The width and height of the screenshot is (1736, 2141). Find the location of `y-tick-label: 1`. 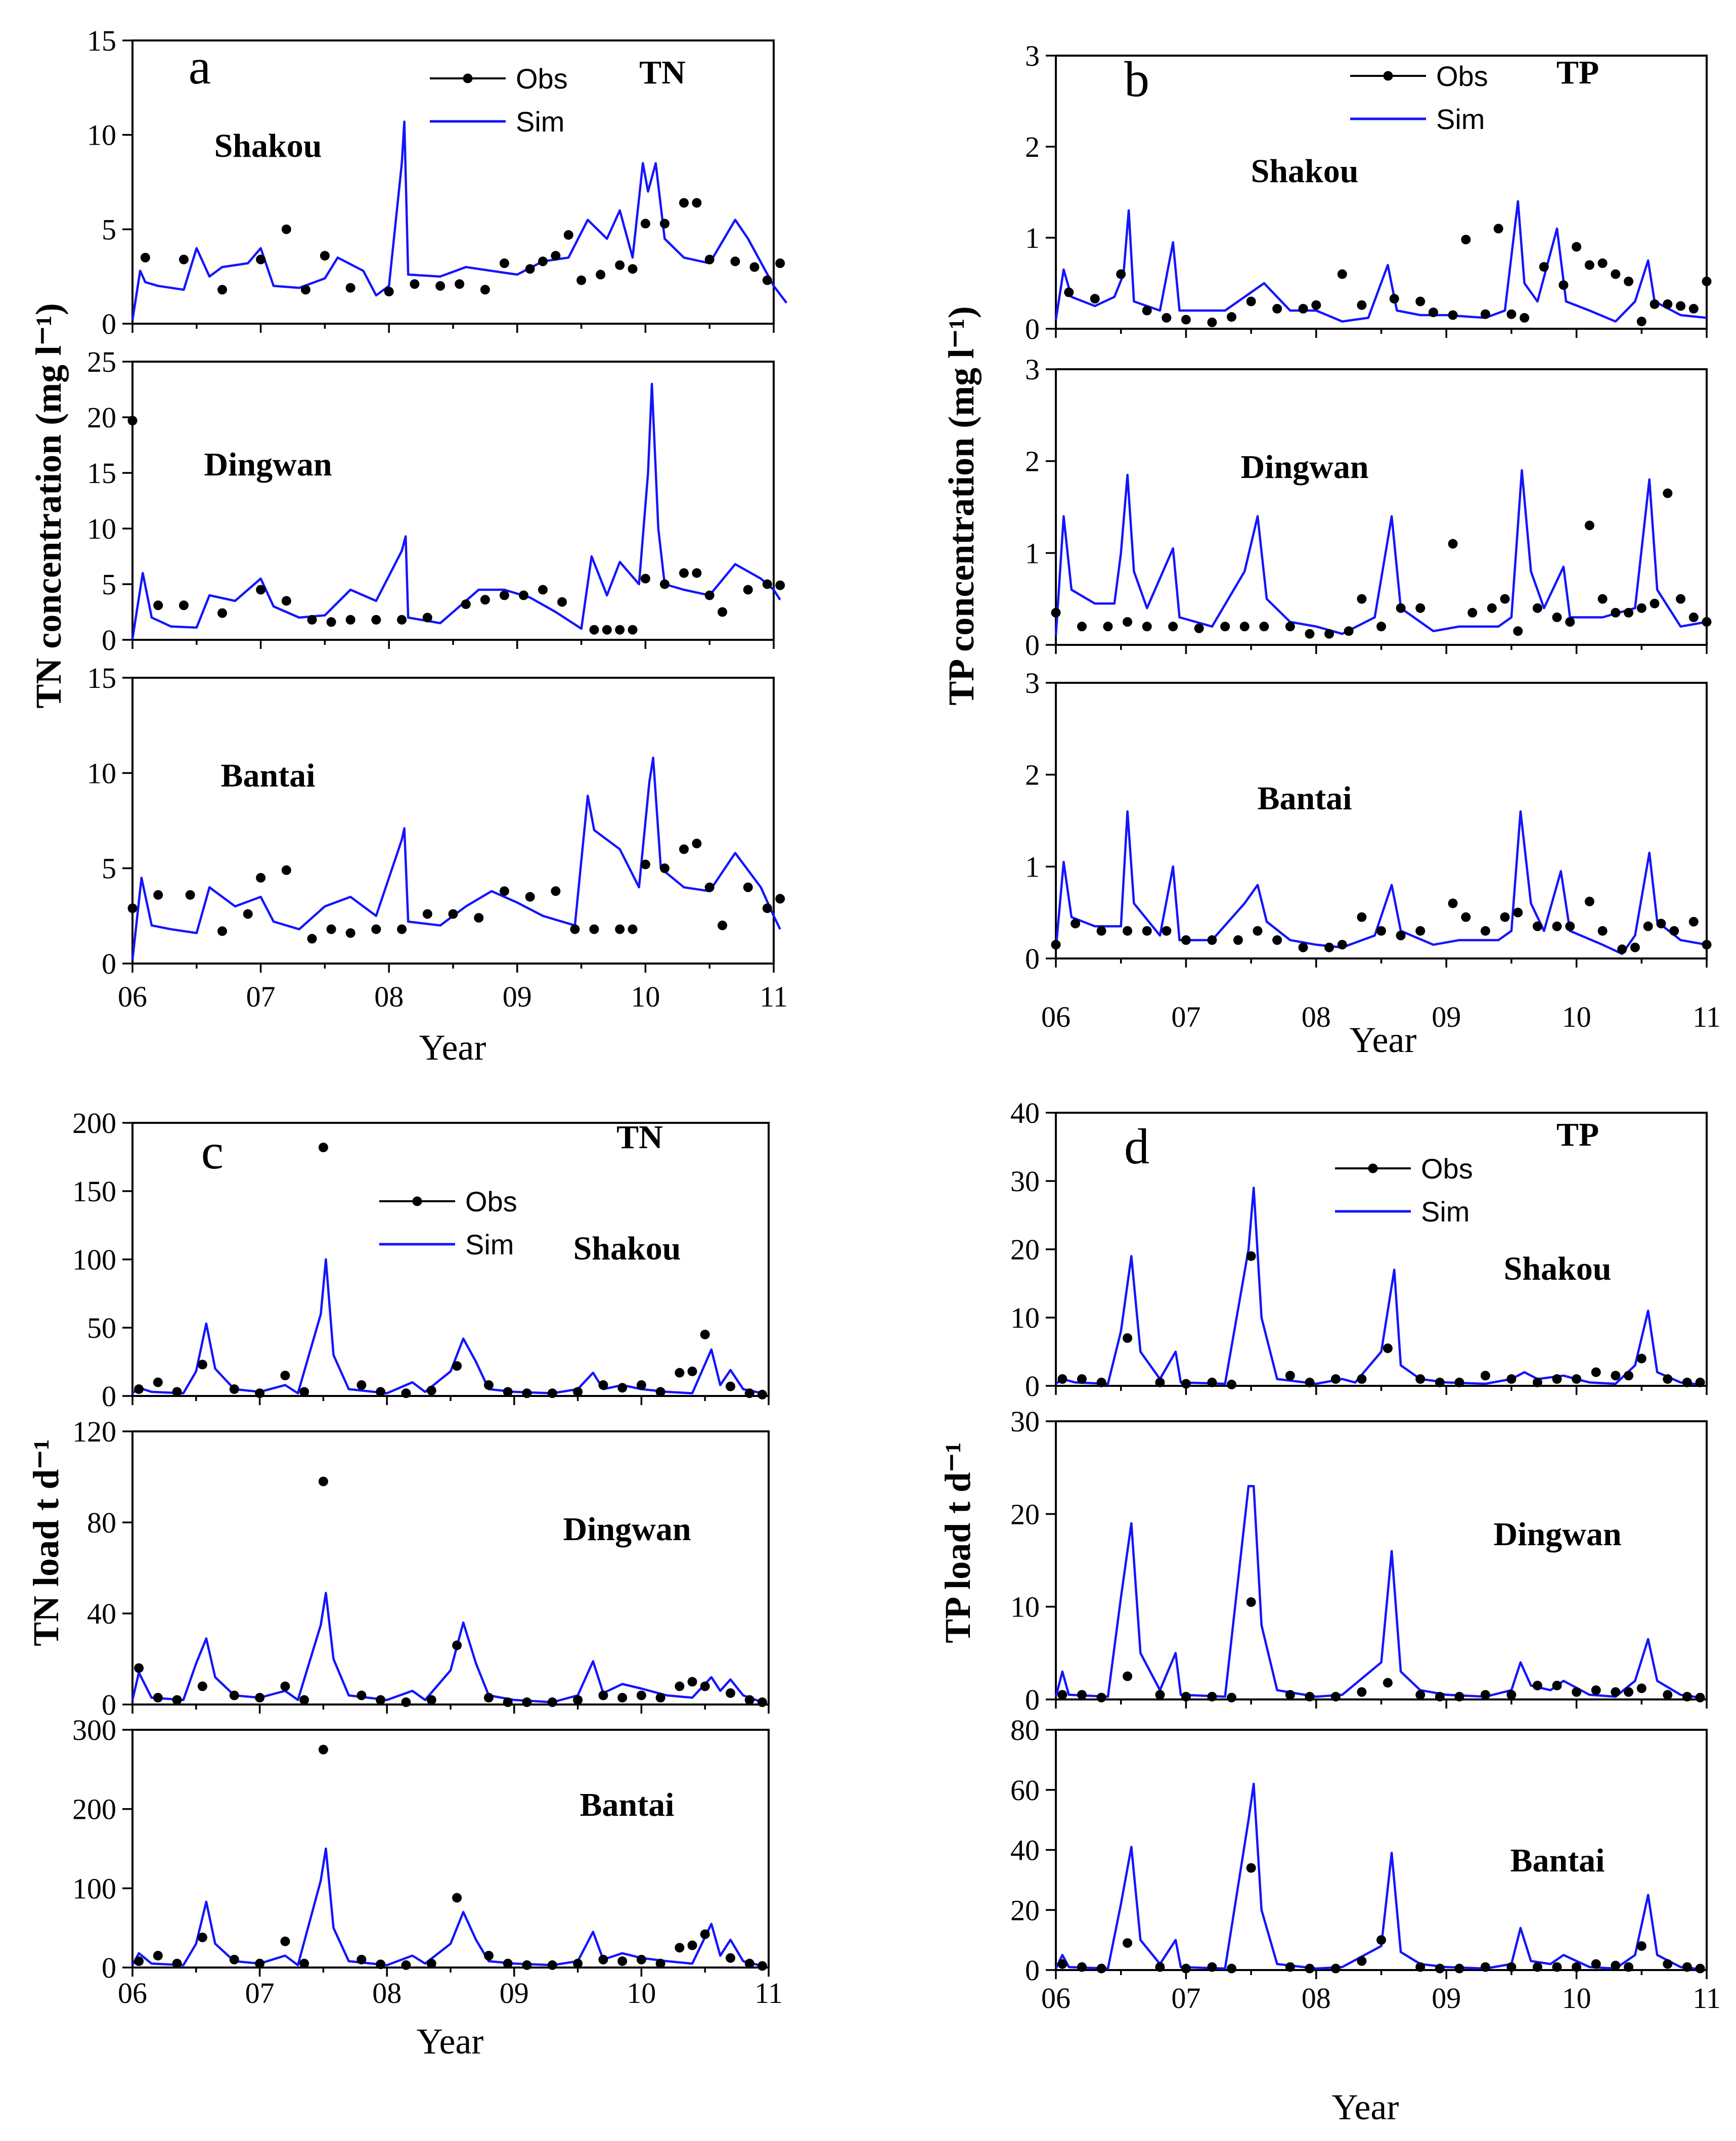

y-tick-label: 1 is located at coordinates (1032, 866).